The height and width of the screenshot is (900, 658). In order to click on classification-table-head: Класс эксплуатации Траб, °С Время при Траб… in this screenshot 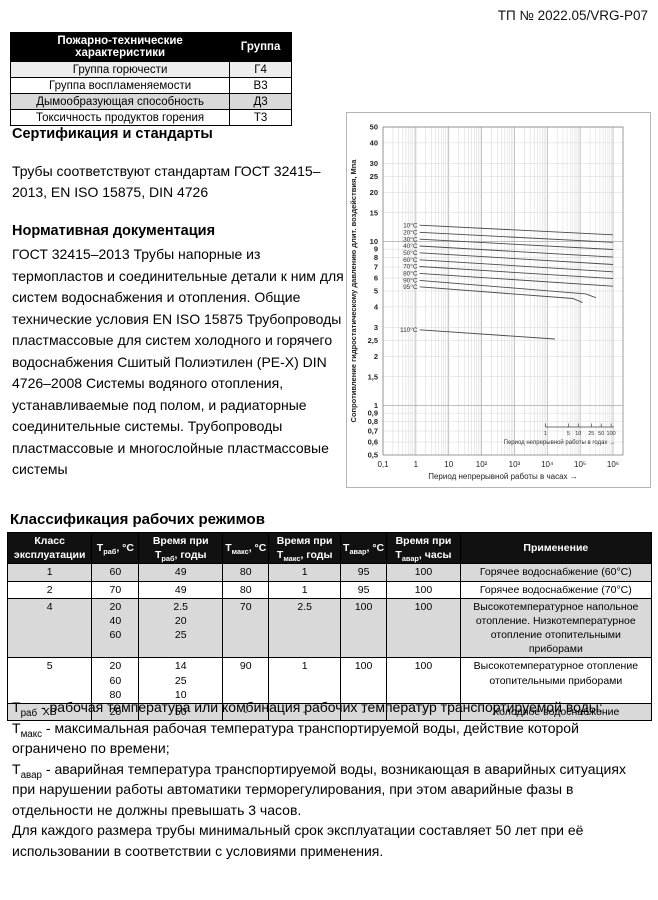, I will do `click(329, 548)`.